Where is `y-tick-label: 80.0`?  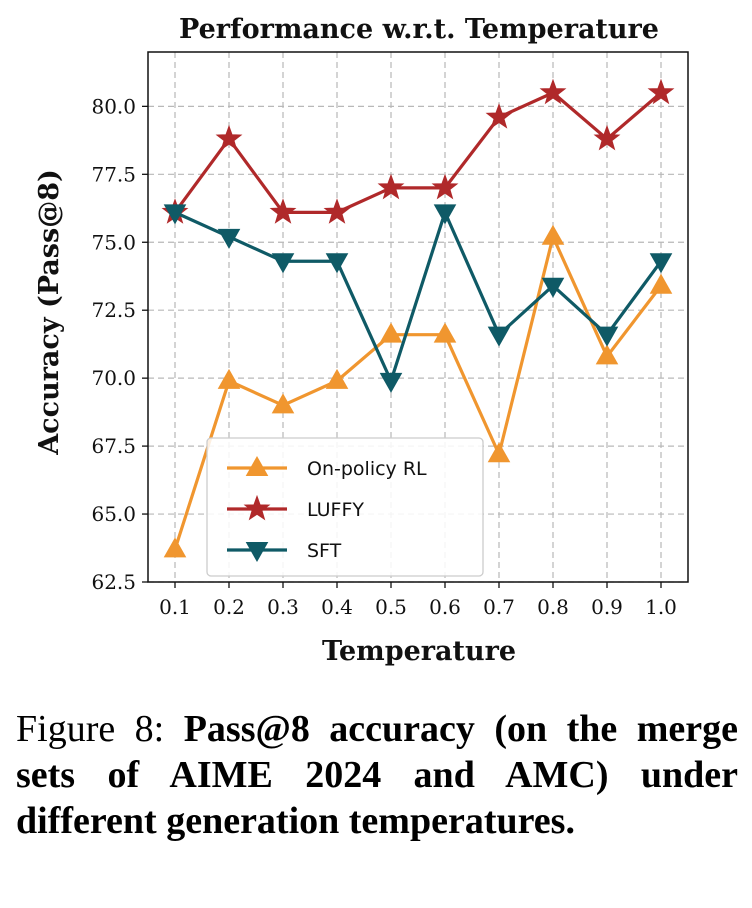 y-tick-label: 80.0 is located at coordinates (113, 106).